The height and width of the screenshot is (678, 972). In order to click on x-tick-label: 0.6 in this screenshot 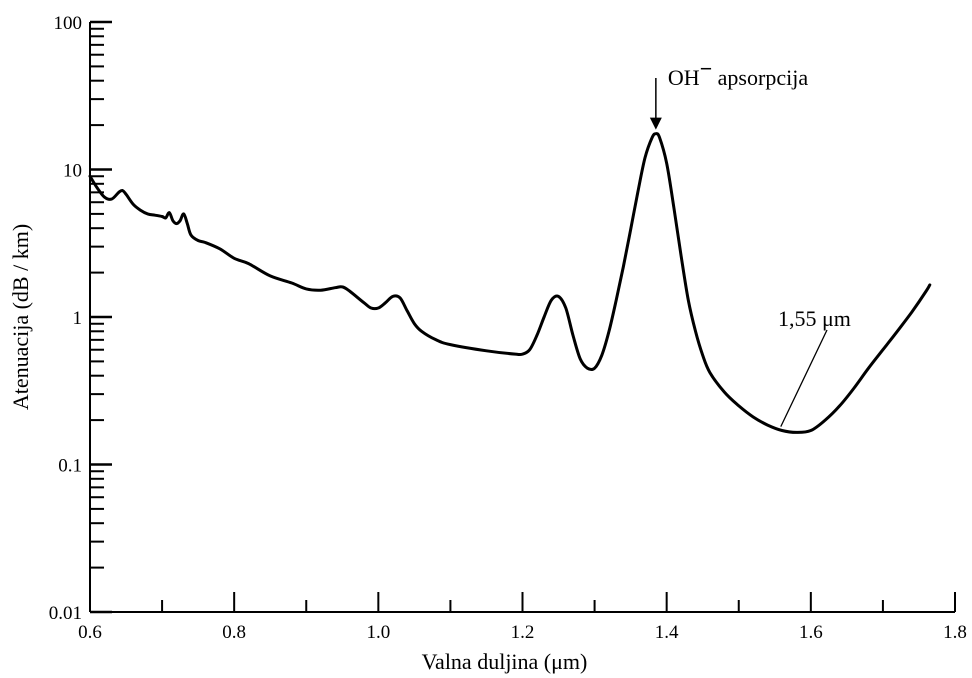, I will do `click(90, 632)`.